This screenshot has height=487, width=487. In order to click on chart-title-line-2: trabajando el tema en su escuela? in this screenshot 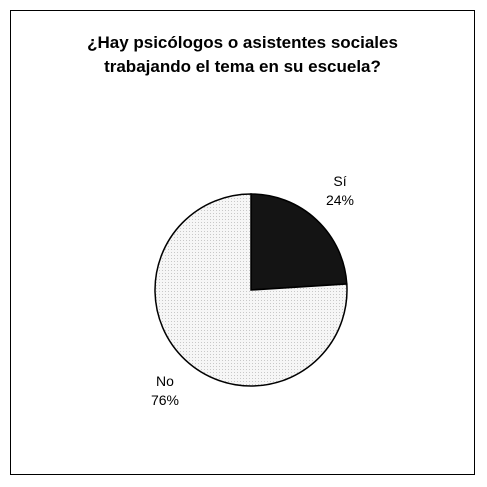, I will do `click(242, 66)`.